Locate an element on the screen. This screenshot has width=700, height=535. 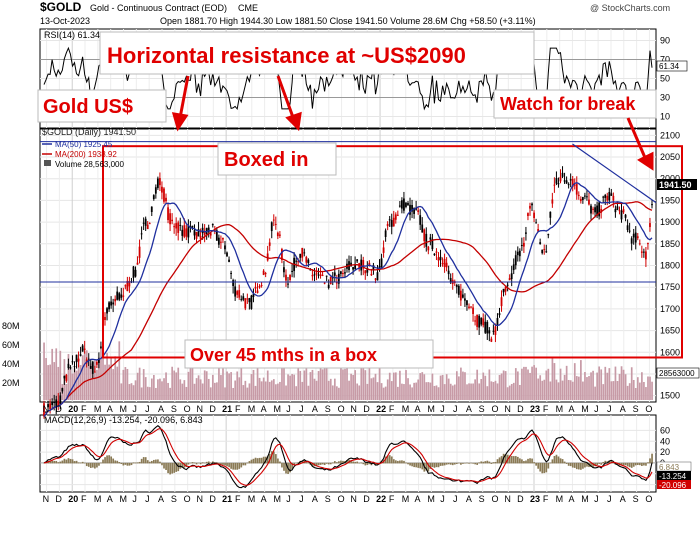
month-tick-label: S is located at coordinates (174, 409).